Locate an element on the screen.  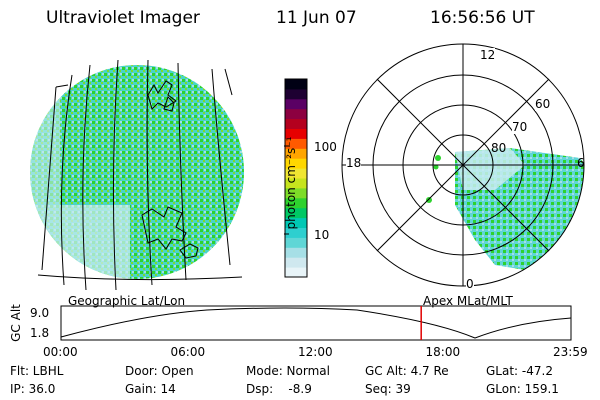
gc-alt-status: GC Alt: 4.7 Re is located at coordinates (407, 371).